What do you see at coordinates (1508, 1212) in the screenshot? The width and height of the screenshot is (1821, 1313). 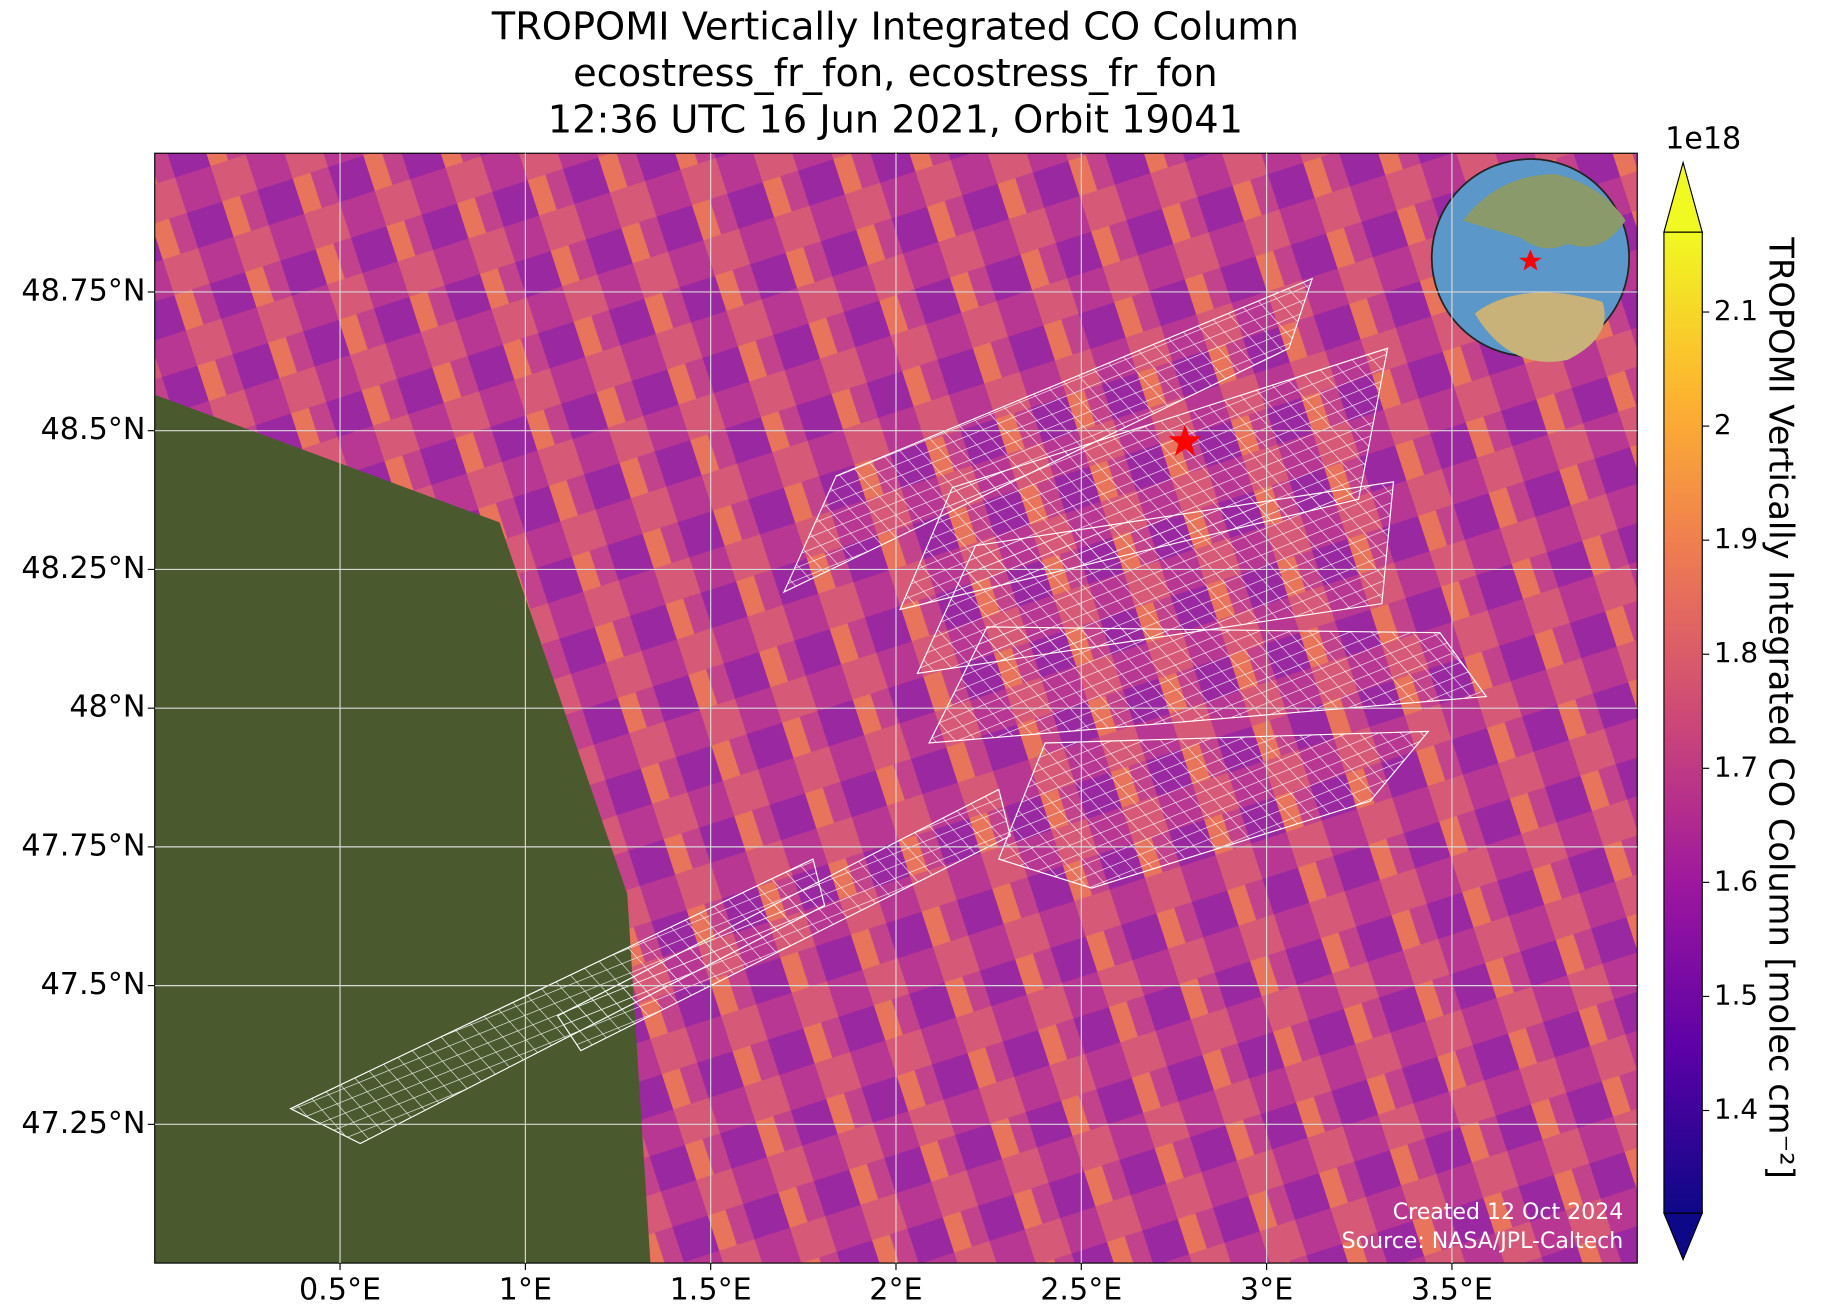 I see `annotation: Created 12 Oct 2024` at bounding box center [1508, 1212].